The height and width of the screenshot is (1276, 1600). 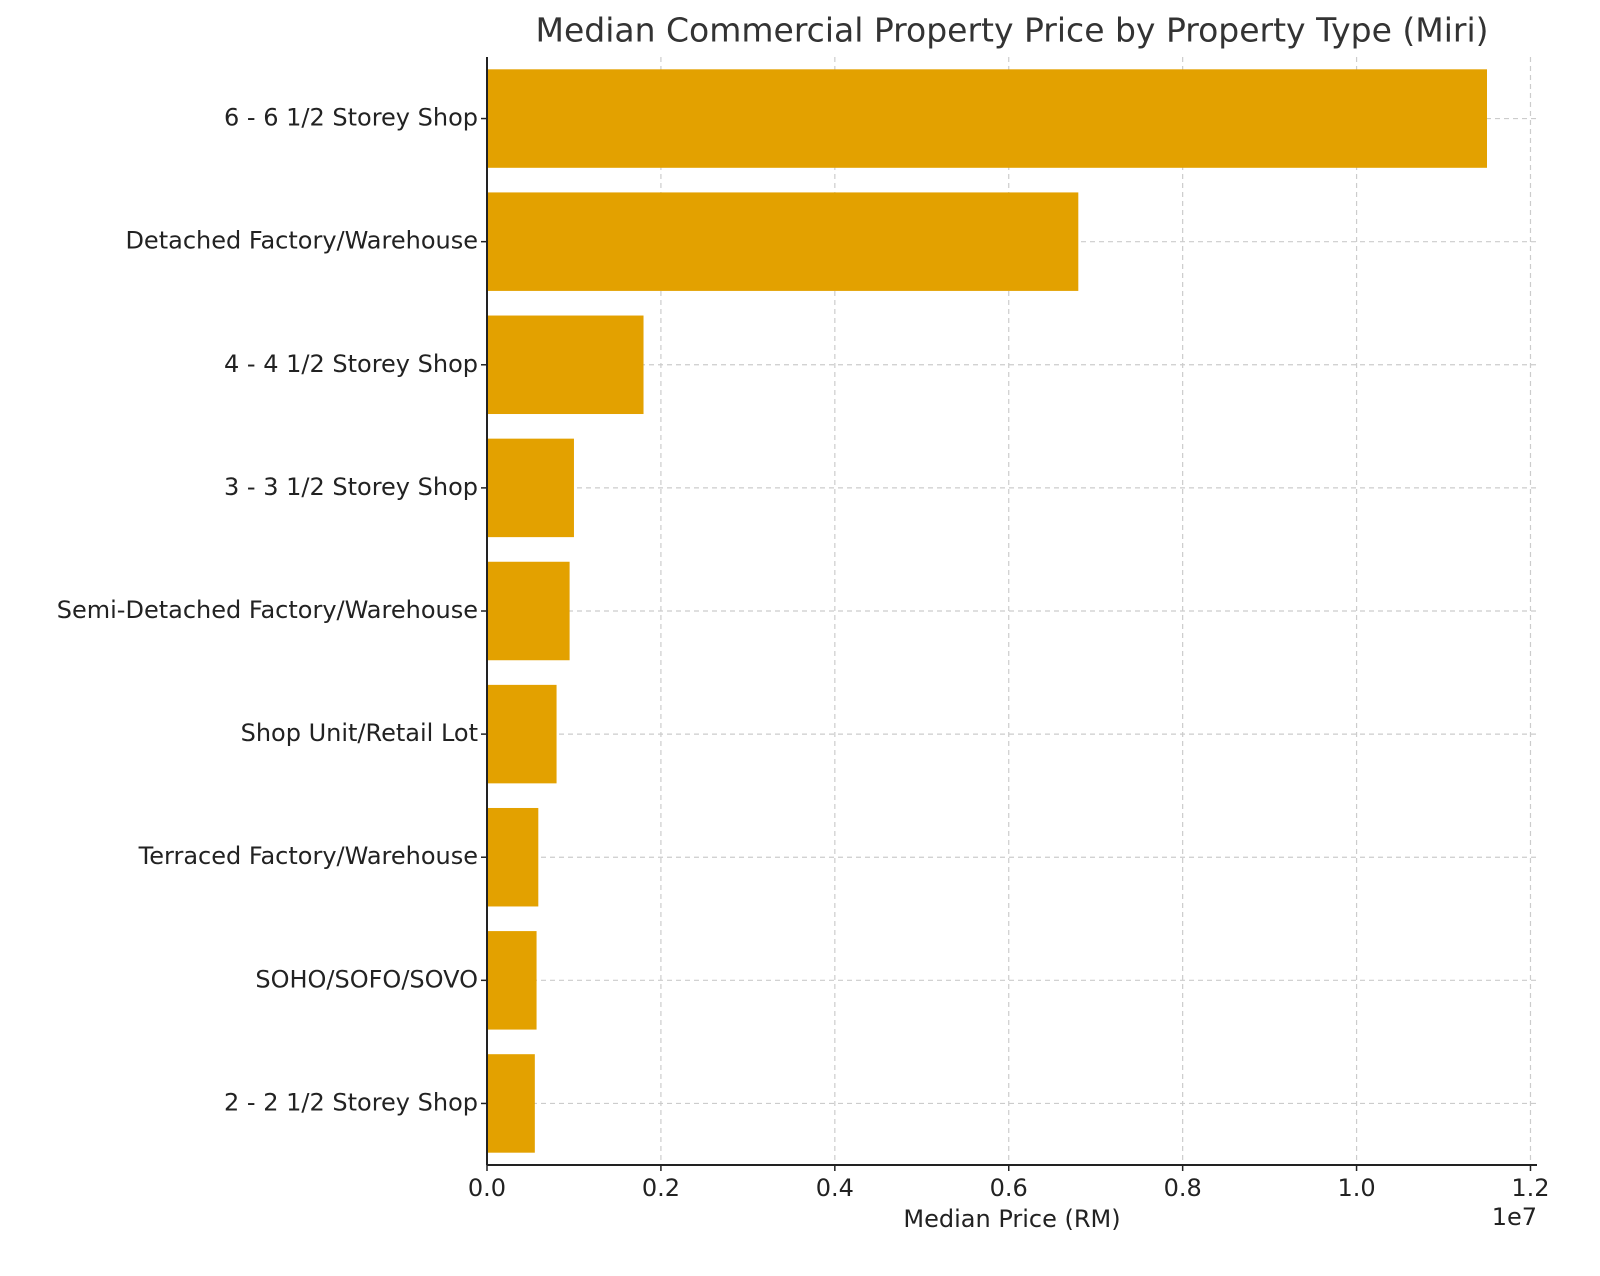 What do you see at coordinates (1356, 1188) in the screenshot?
I see `x-tick-label: 1.0` at bounding box center [1356, 1188].